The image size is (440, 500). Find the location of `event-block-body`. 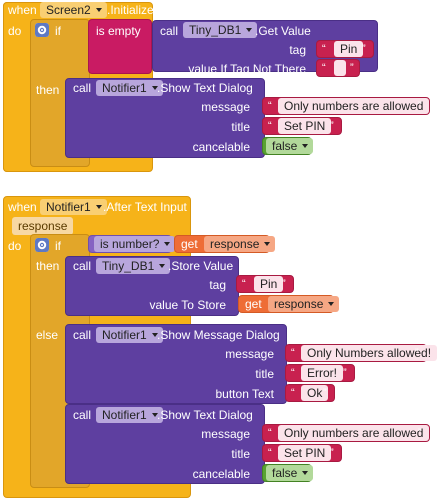

event-block-body is located at coordinates (16, 87).